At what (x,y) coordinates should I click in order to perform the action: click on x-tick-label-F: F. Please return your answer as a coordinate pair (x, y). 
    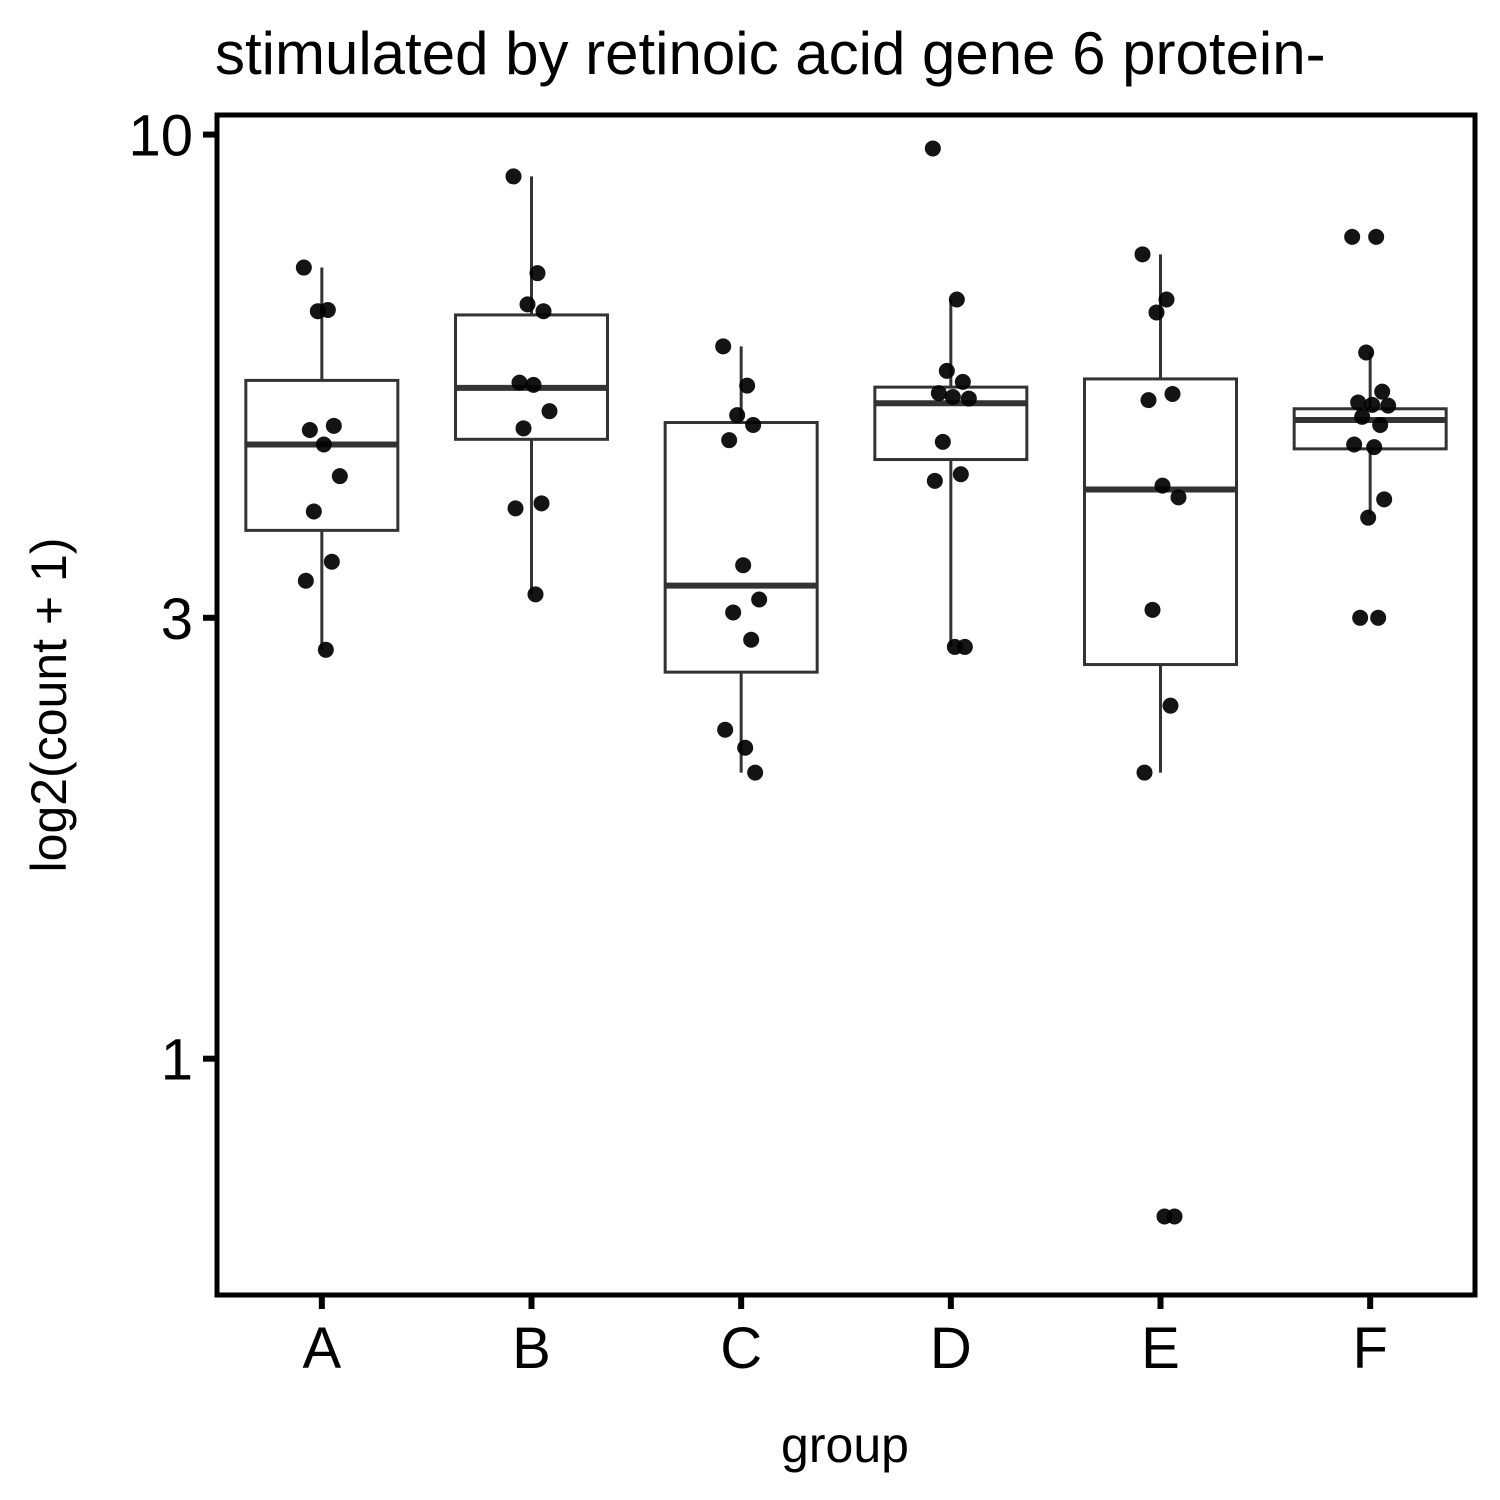
    Looking at the image, I should click on (1369, 1348).